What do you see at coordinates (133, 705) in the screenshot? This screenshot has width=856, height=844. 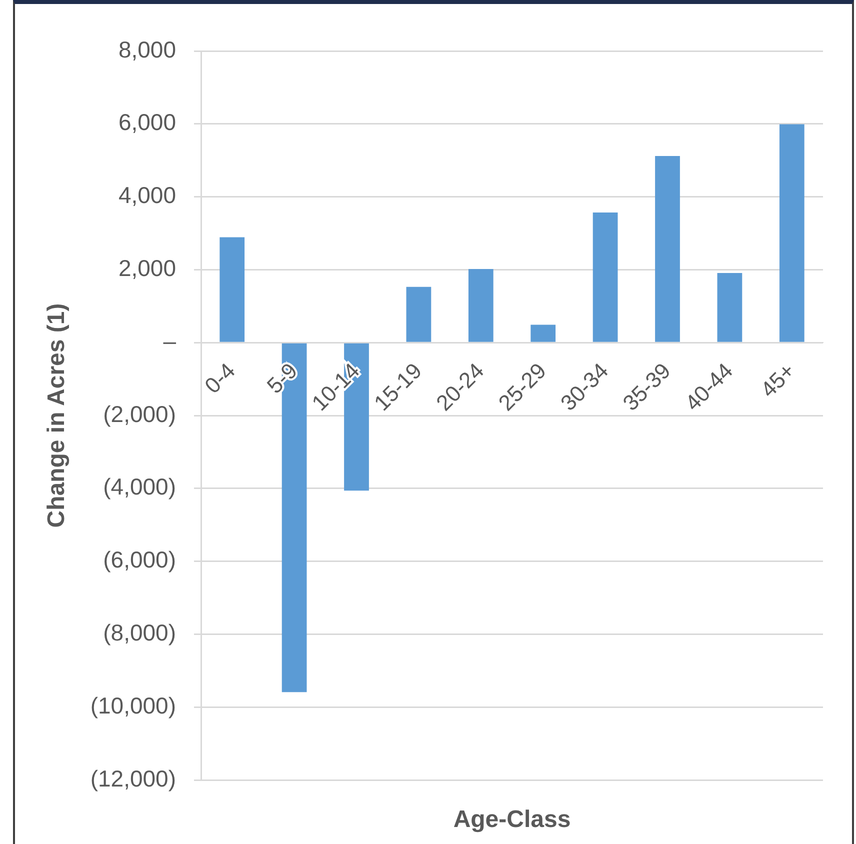 I see `y-tick-label: (10,000)` at bounding box center [133, 705].